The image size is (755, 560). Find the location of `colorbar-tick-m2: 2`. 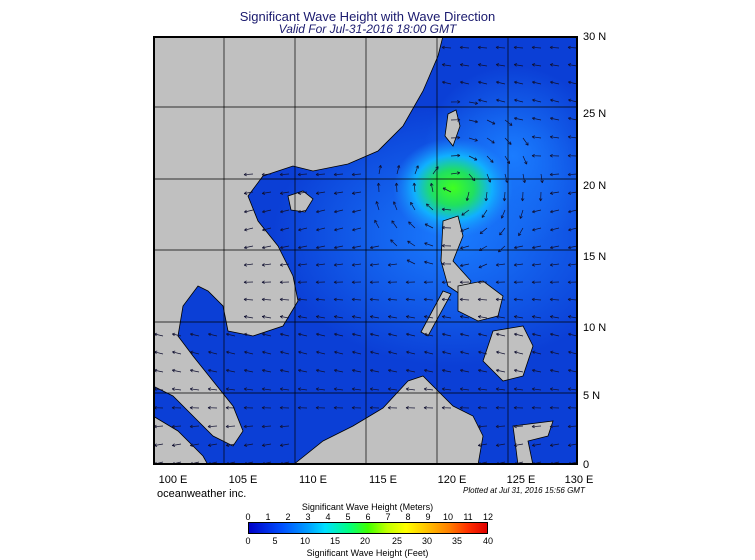

colorbar-tick-m2: 2 is located at coordinates (288, 517).